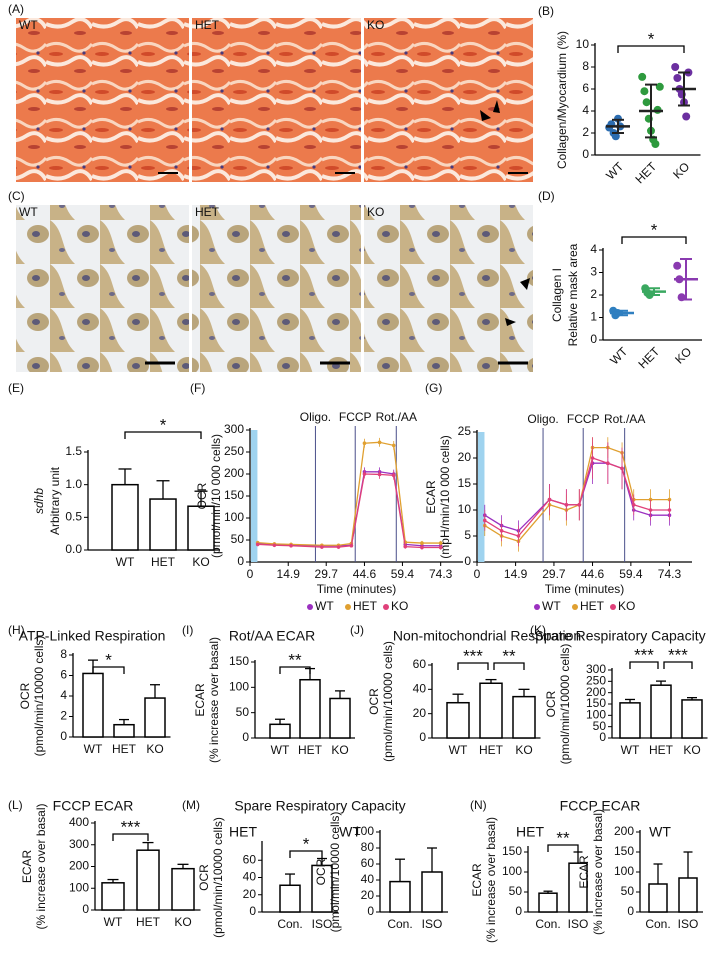 This screenshot has height=962, width=709. What do you see at coordinates (583, 419) in the screenshot?
I see `annotation: FCCP` at bounding box center [583, 419].